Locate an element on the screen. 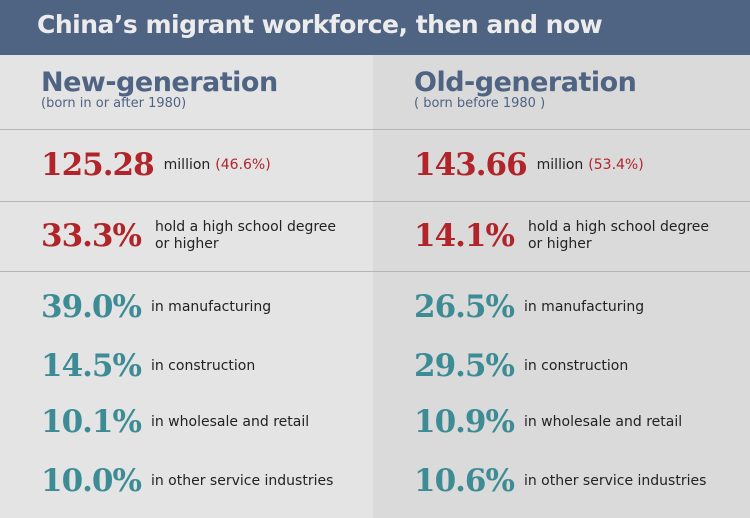 Image resolution: width=750 pixels, height=518 pixels. sector-row: 10.0% in other service industries is located at coordinates (187, 481).